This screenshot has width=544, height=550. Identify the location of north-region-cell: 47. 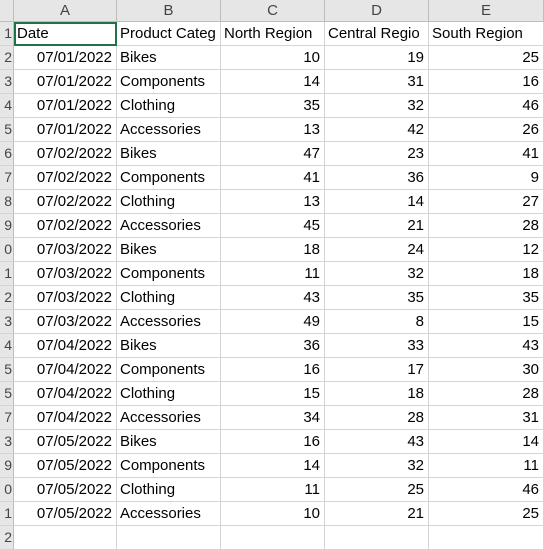
(273, 154).